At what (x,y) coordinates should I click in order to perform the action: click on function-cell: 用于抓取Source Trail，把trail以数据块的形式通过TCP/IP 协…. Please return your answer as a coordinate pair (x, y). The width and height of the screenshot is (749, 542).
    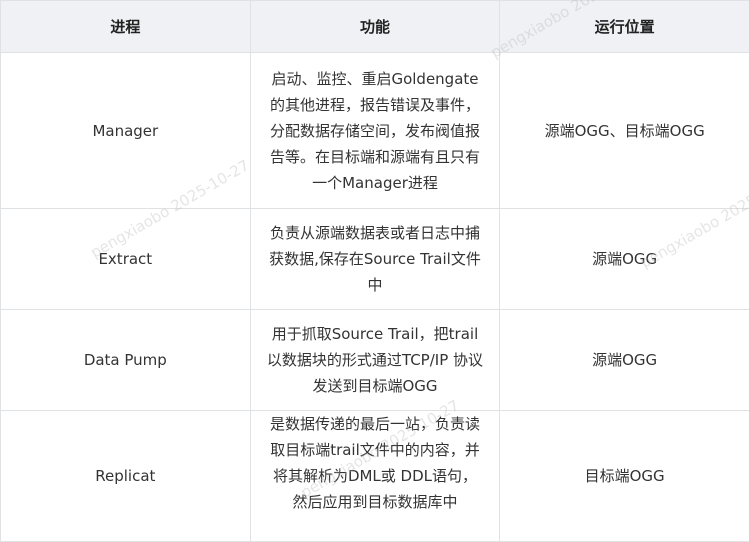
    Looking at the image, I should click on (375, 360).